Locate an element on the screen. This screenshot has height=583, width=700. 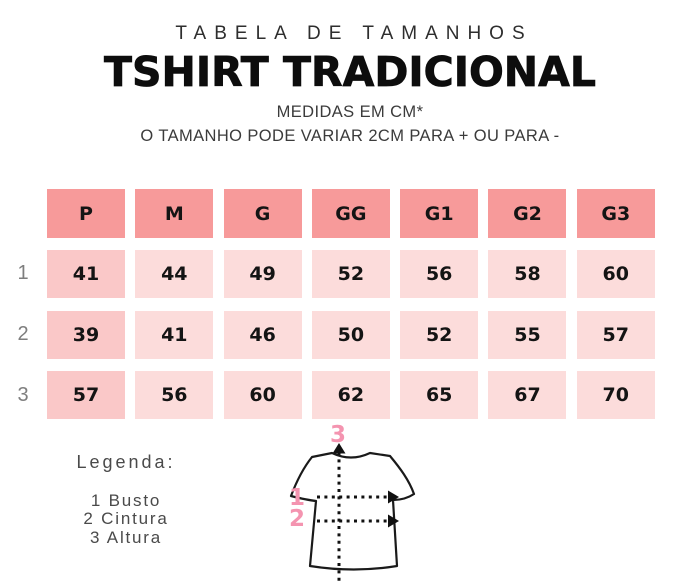
row-label-height: 3 is located at coordinates (23, 395).